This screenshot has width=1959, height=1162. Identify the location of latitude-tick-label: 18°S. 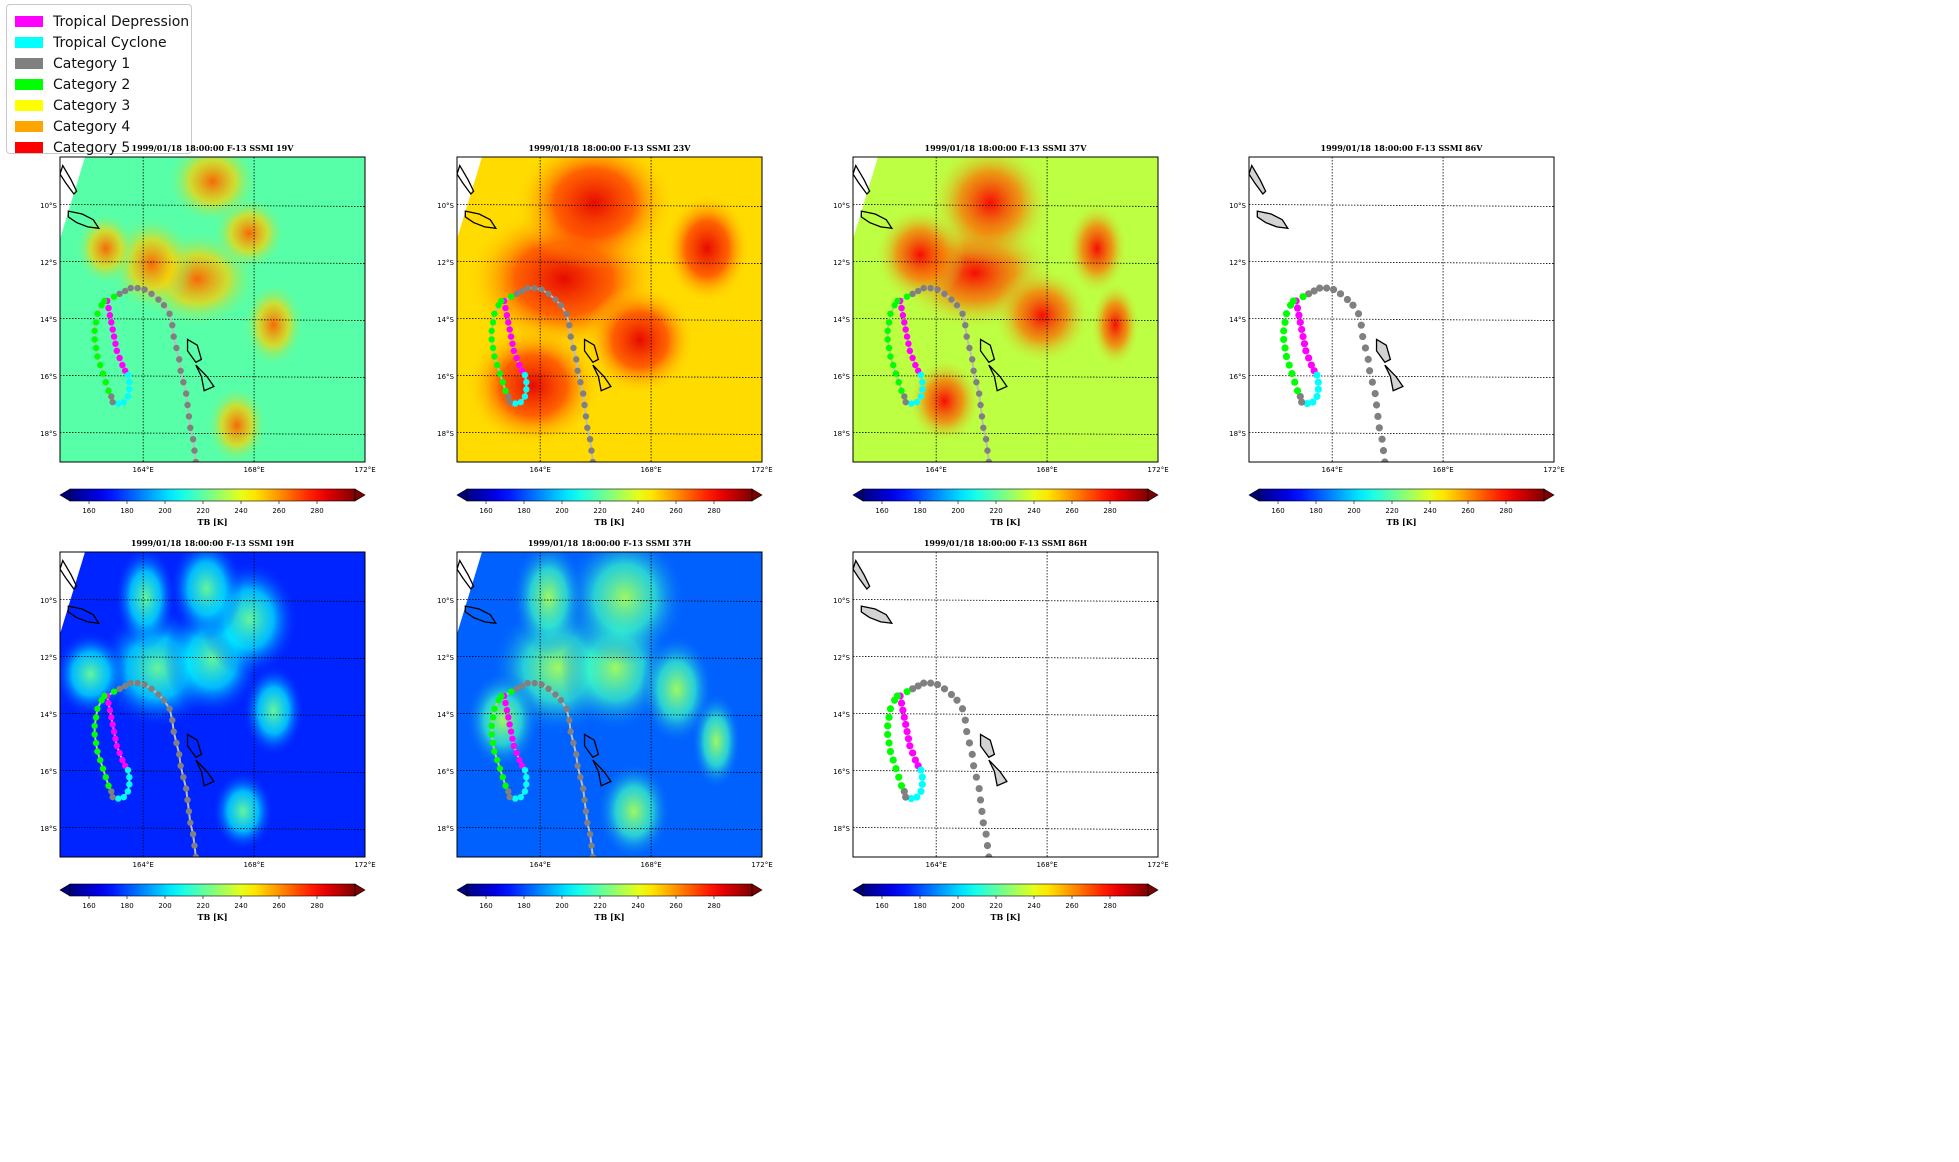
(1237, 434).